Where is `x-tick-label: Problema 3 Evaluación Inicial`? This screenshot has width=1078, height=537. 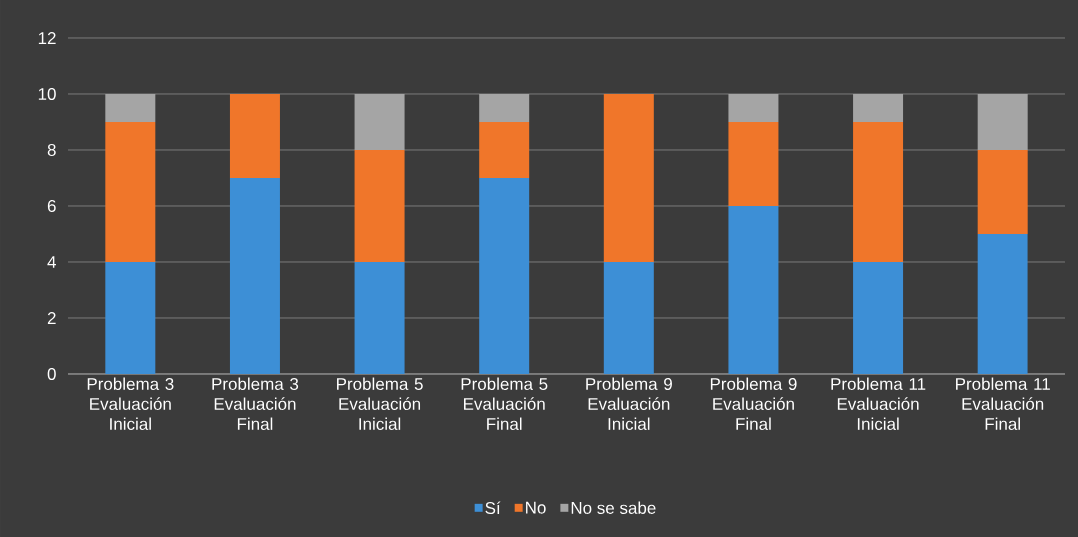
x-tick-label: Problema 3 Evaluación Inicial is located at coordinates (130, 404).